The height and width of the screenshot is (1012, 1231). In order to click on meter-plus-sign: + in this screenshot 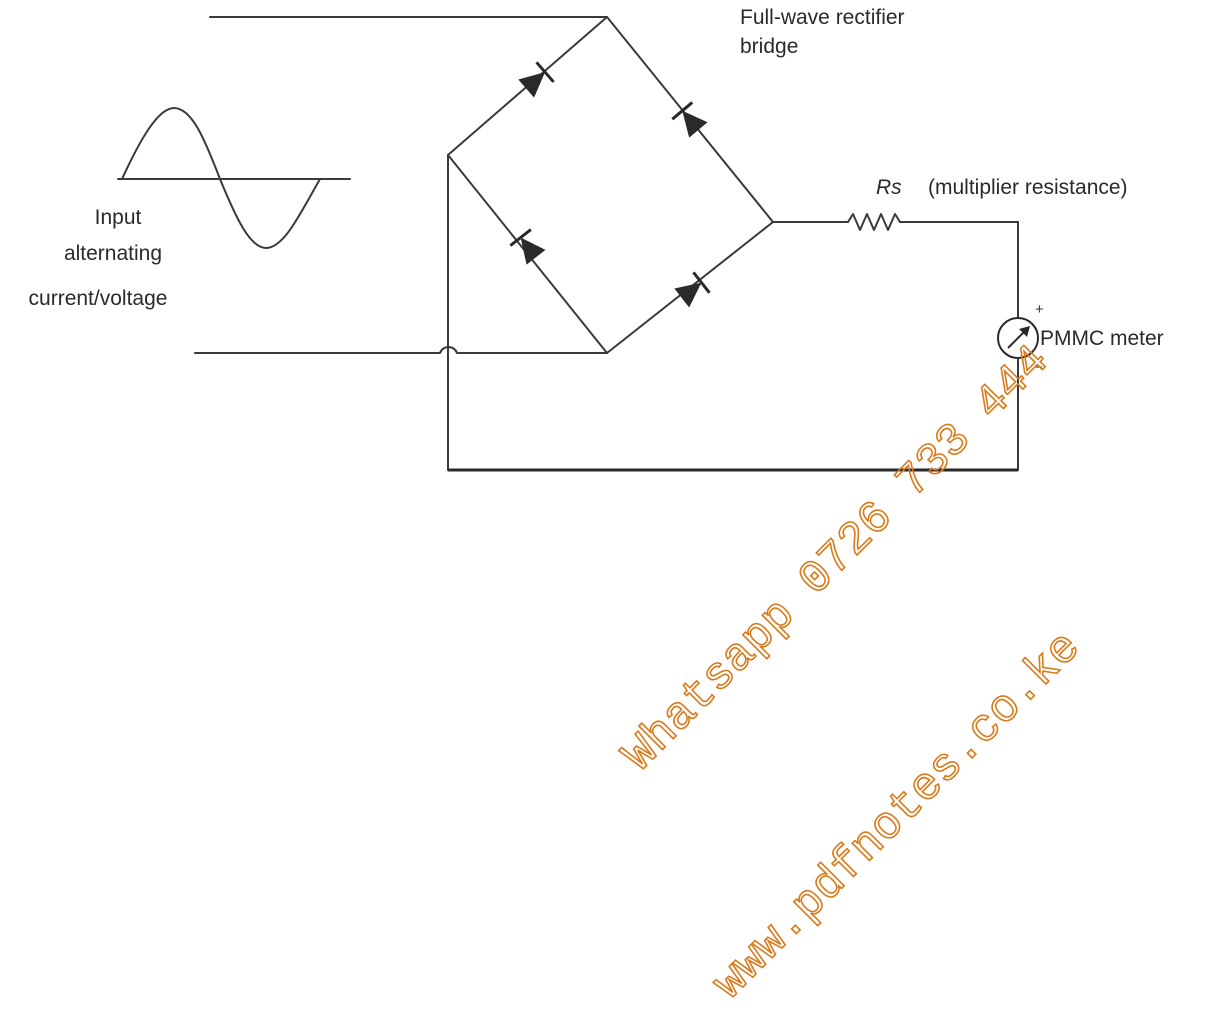, I will do `click(1039, 309)`.